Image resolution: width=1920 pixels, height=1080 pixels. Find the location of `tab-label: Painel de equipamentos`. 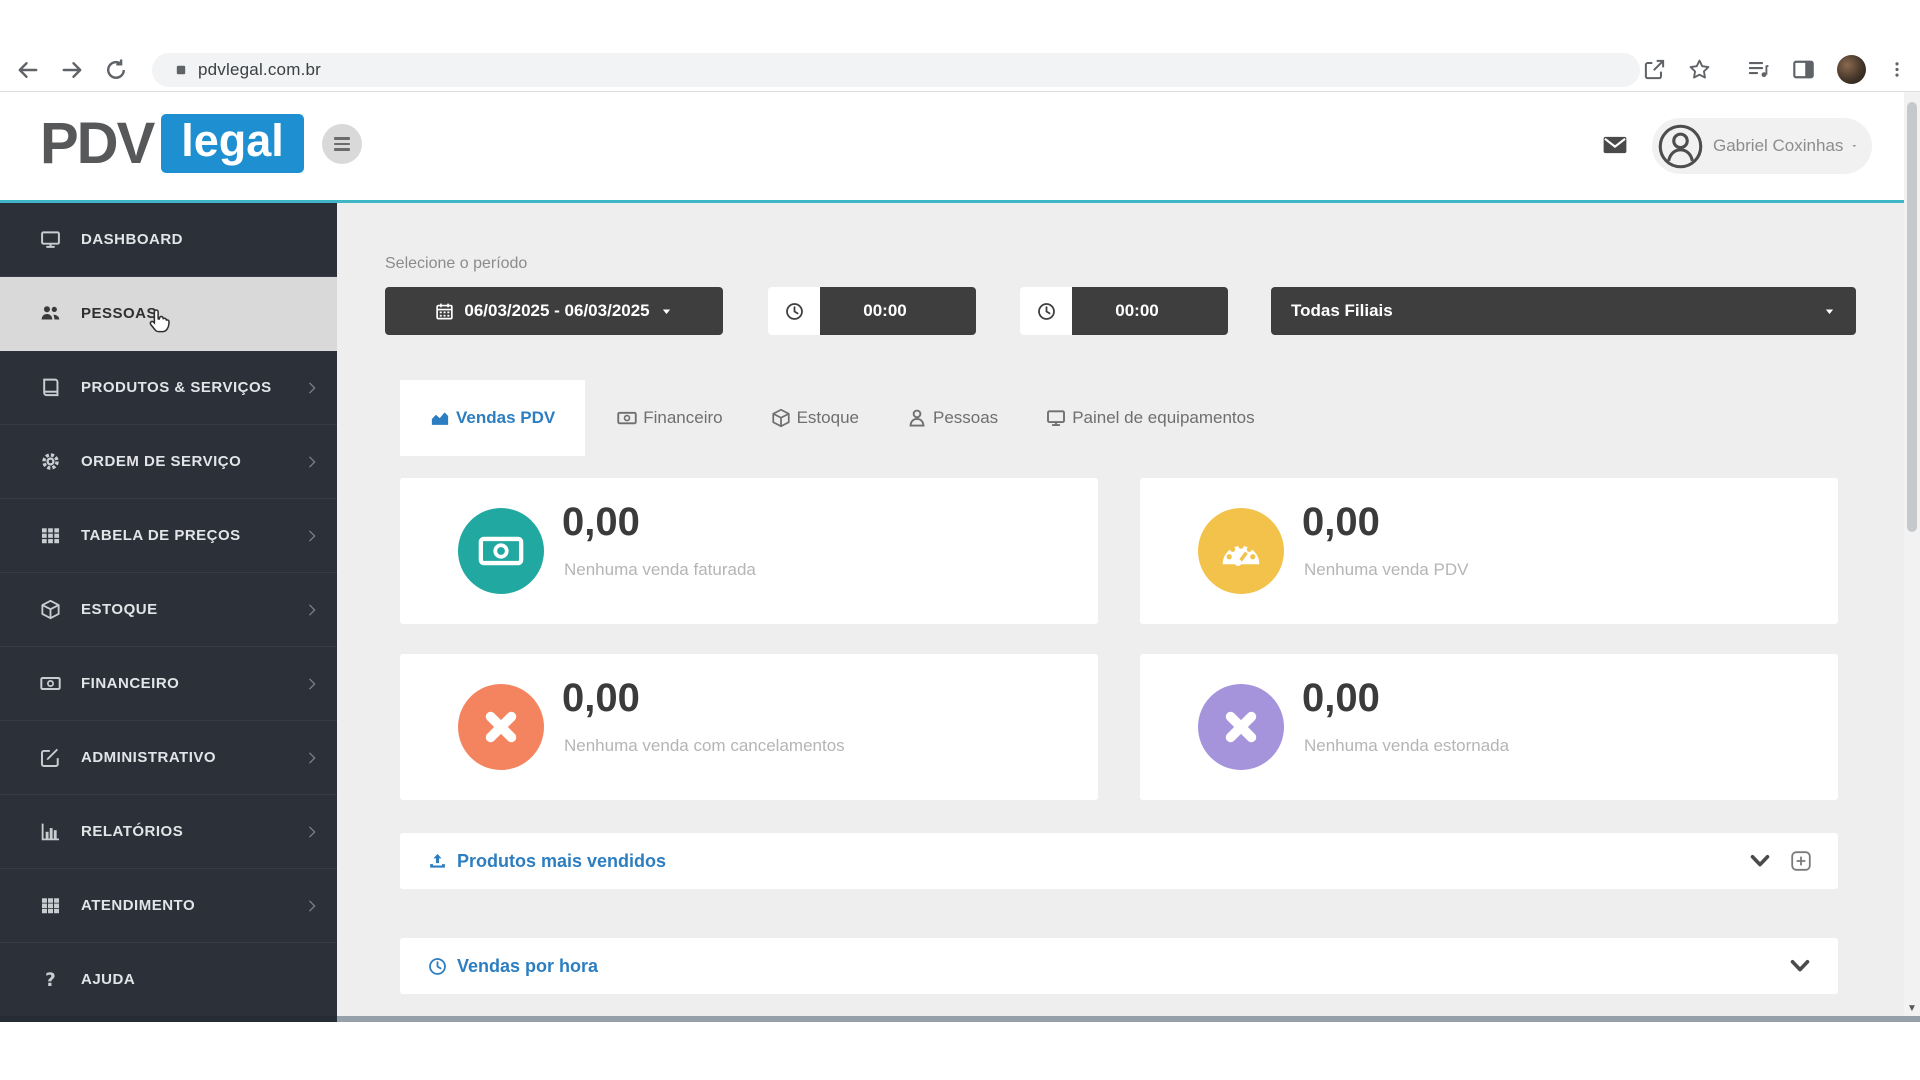

tab-label: Painel de equipamentos is located at coordinates (1163, 417).